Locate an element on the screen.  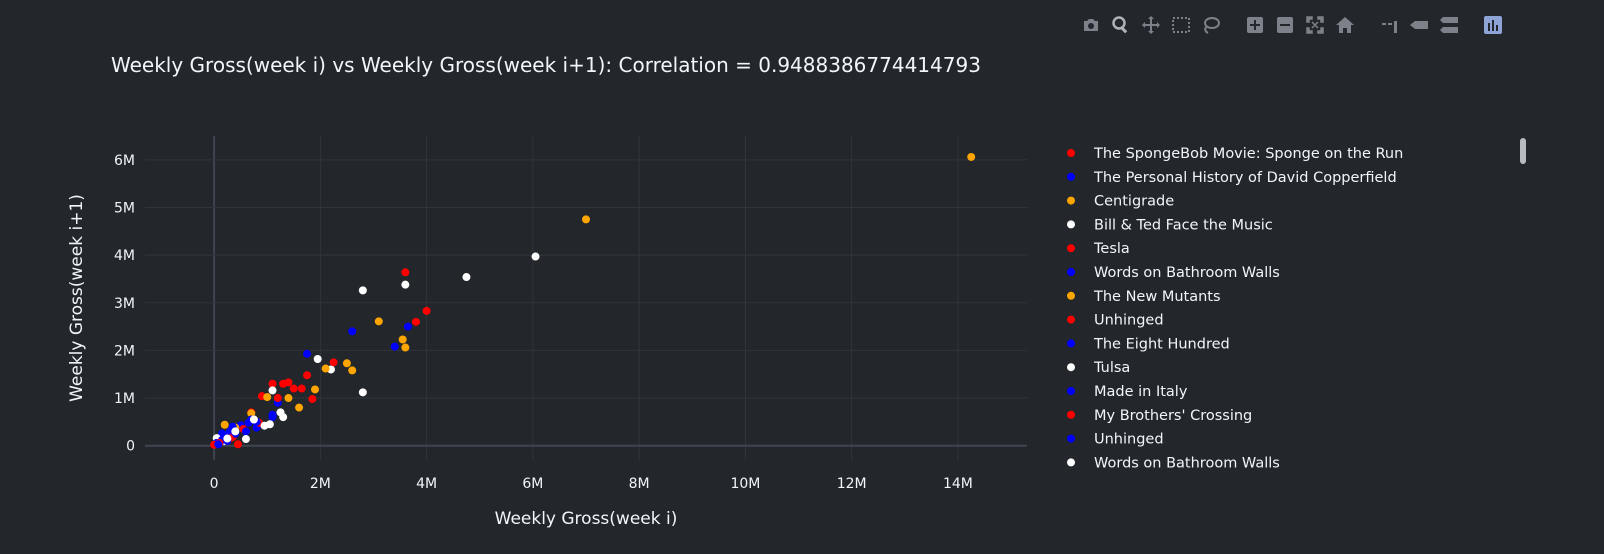
y-tick-label: 0 is located at coordinates (130, 447).